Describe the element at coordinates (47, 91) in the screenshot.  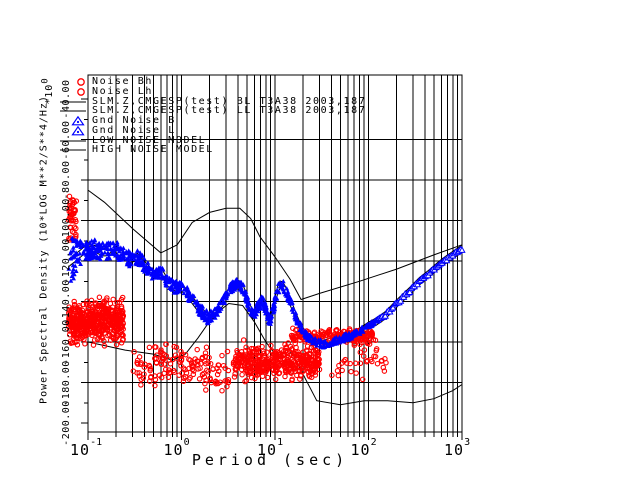
I see `y-axis-multiplier: *100` at that location.